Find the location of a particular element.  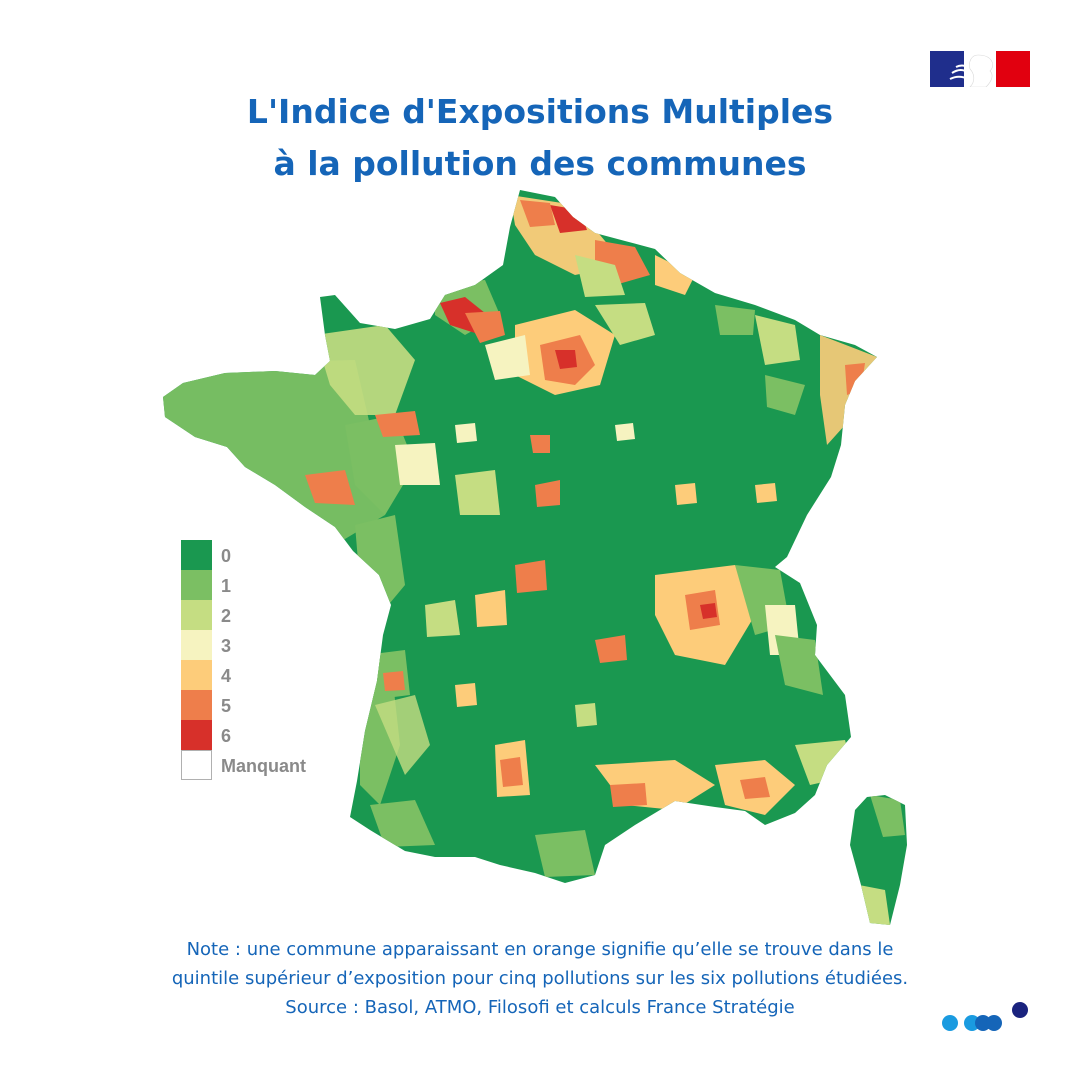

legend-label-3: 3 is located at coordinates (226, 646).